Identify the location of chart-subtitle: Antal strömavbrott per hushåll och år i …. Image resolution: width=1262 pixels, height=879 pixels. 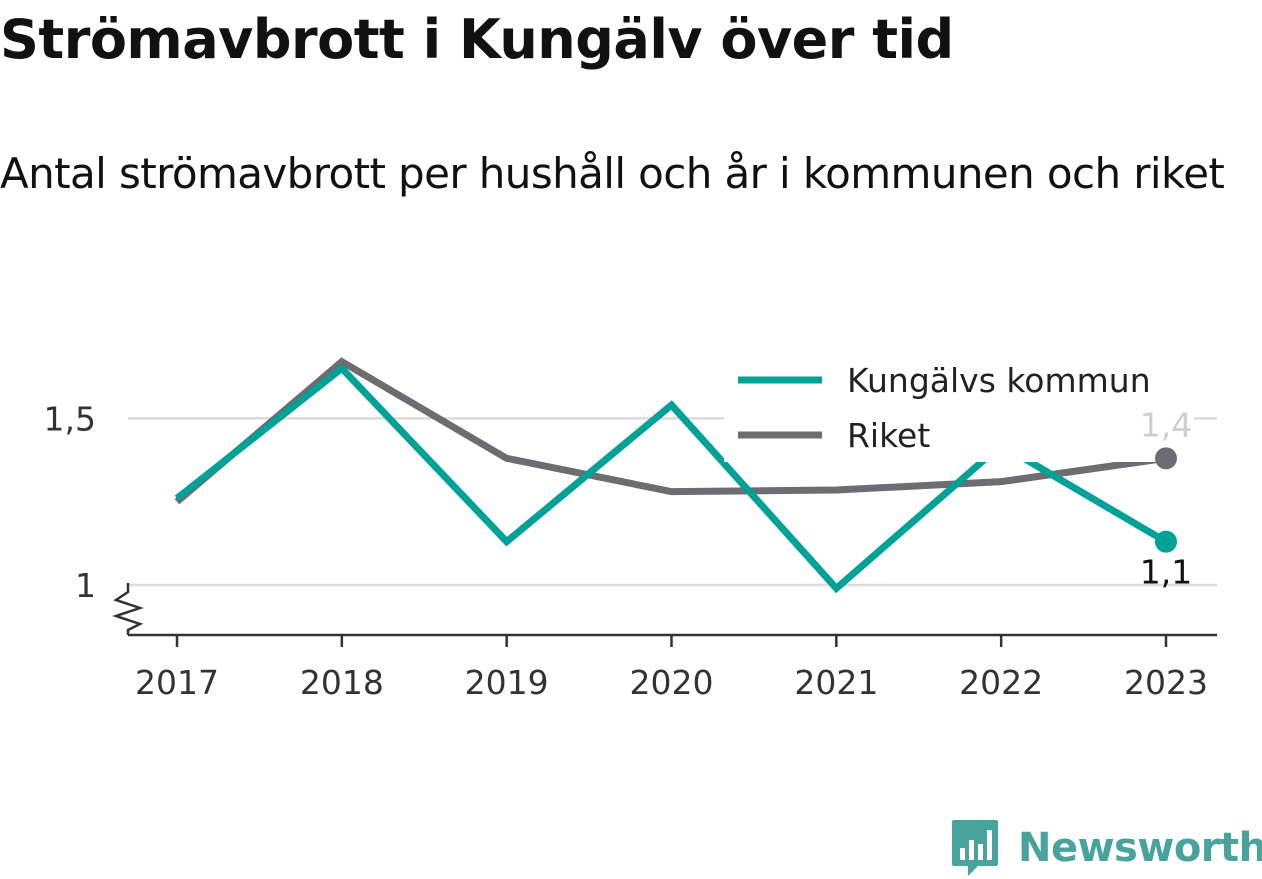
(612, 173).